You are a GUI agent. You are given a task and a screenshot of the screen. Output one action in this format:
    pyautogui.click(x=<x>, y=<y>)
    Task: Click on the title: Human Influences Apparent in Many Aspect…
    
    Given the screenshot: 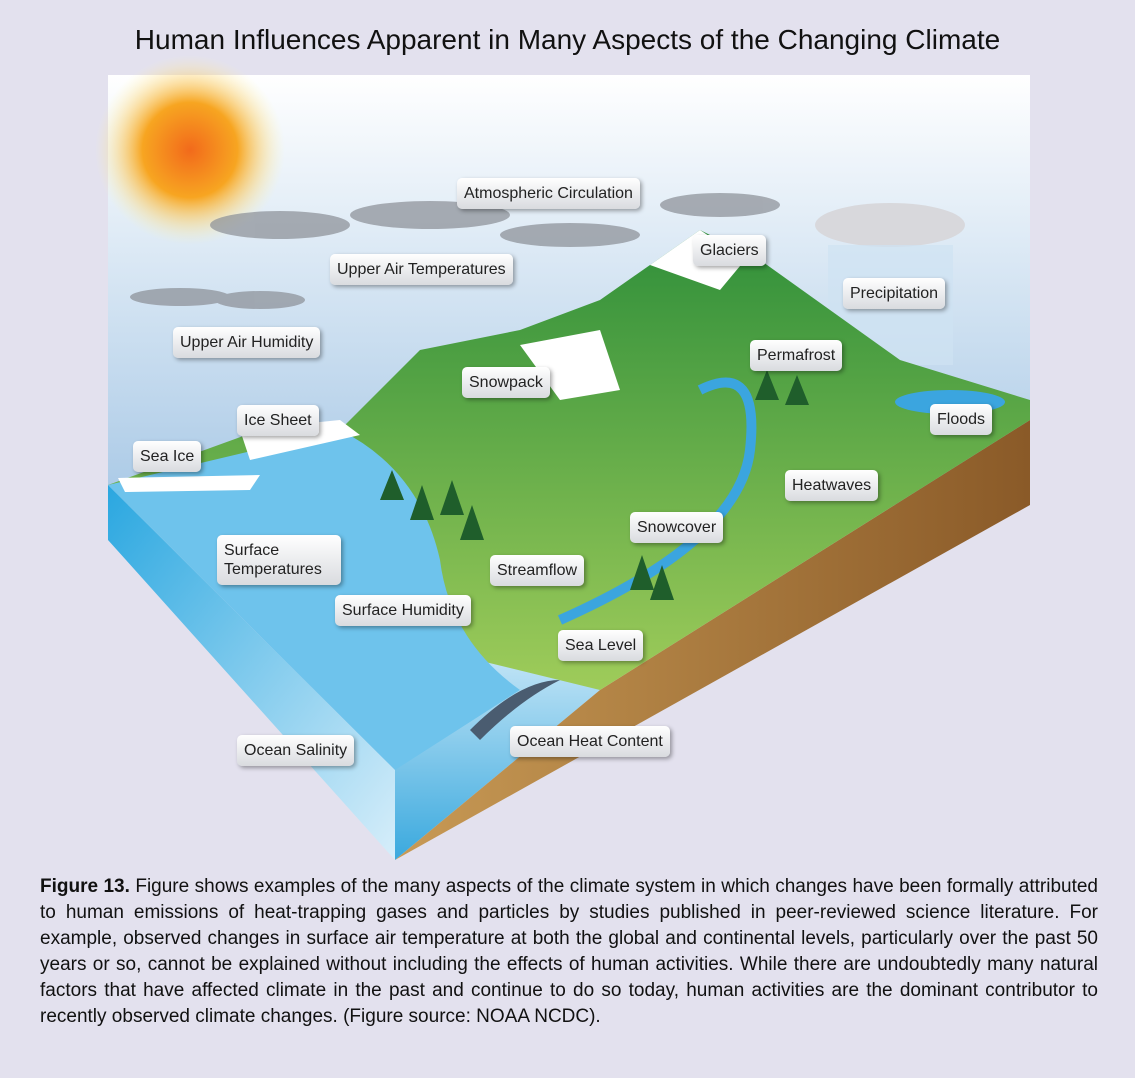 What is the action you would take?
    pyautogui.click(x=567, y=39)
    